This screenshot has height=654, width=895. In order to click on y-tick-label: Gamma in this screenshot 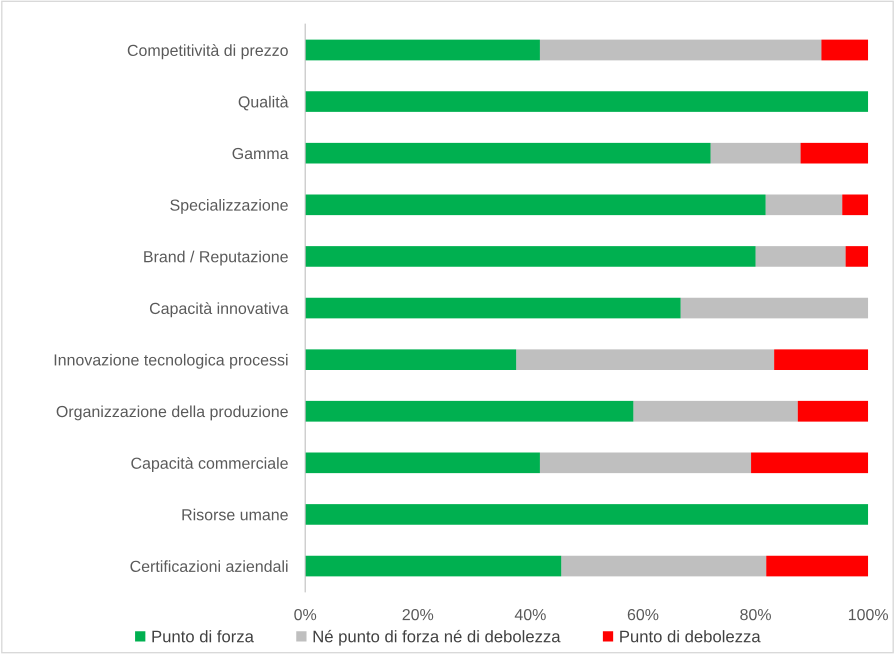, I will do `click(260, 154)`.